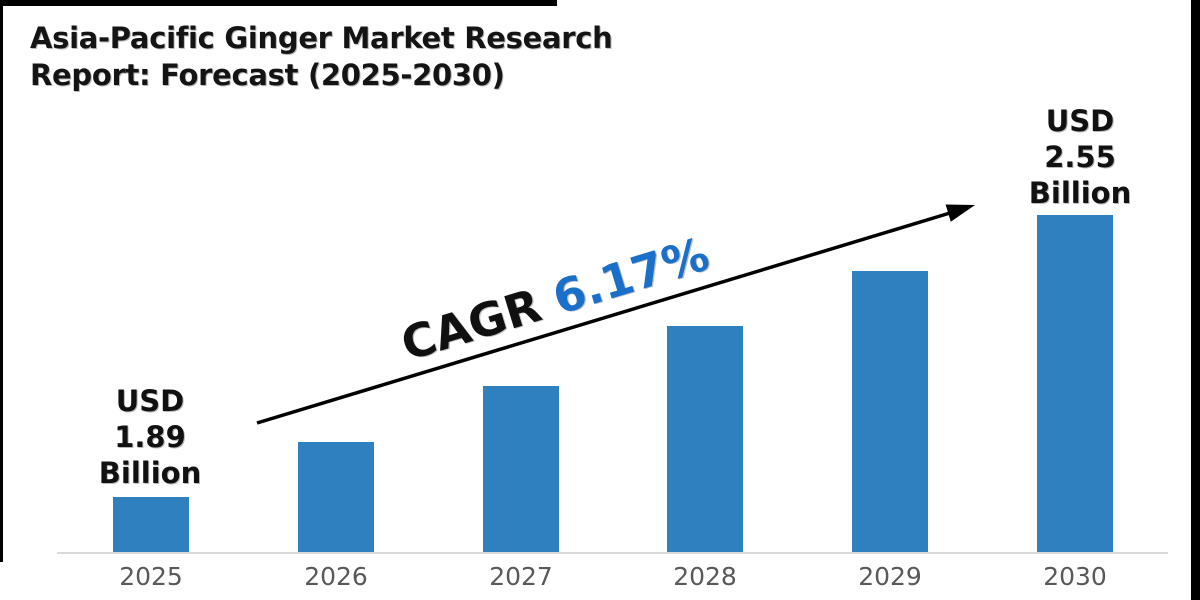 The width and height of the screenshot is (1200, 600). What do you see at coordinates (631, 275) in the screenshot?
I see `cagr-value: 6.17%` at bounding box center [631, 275].